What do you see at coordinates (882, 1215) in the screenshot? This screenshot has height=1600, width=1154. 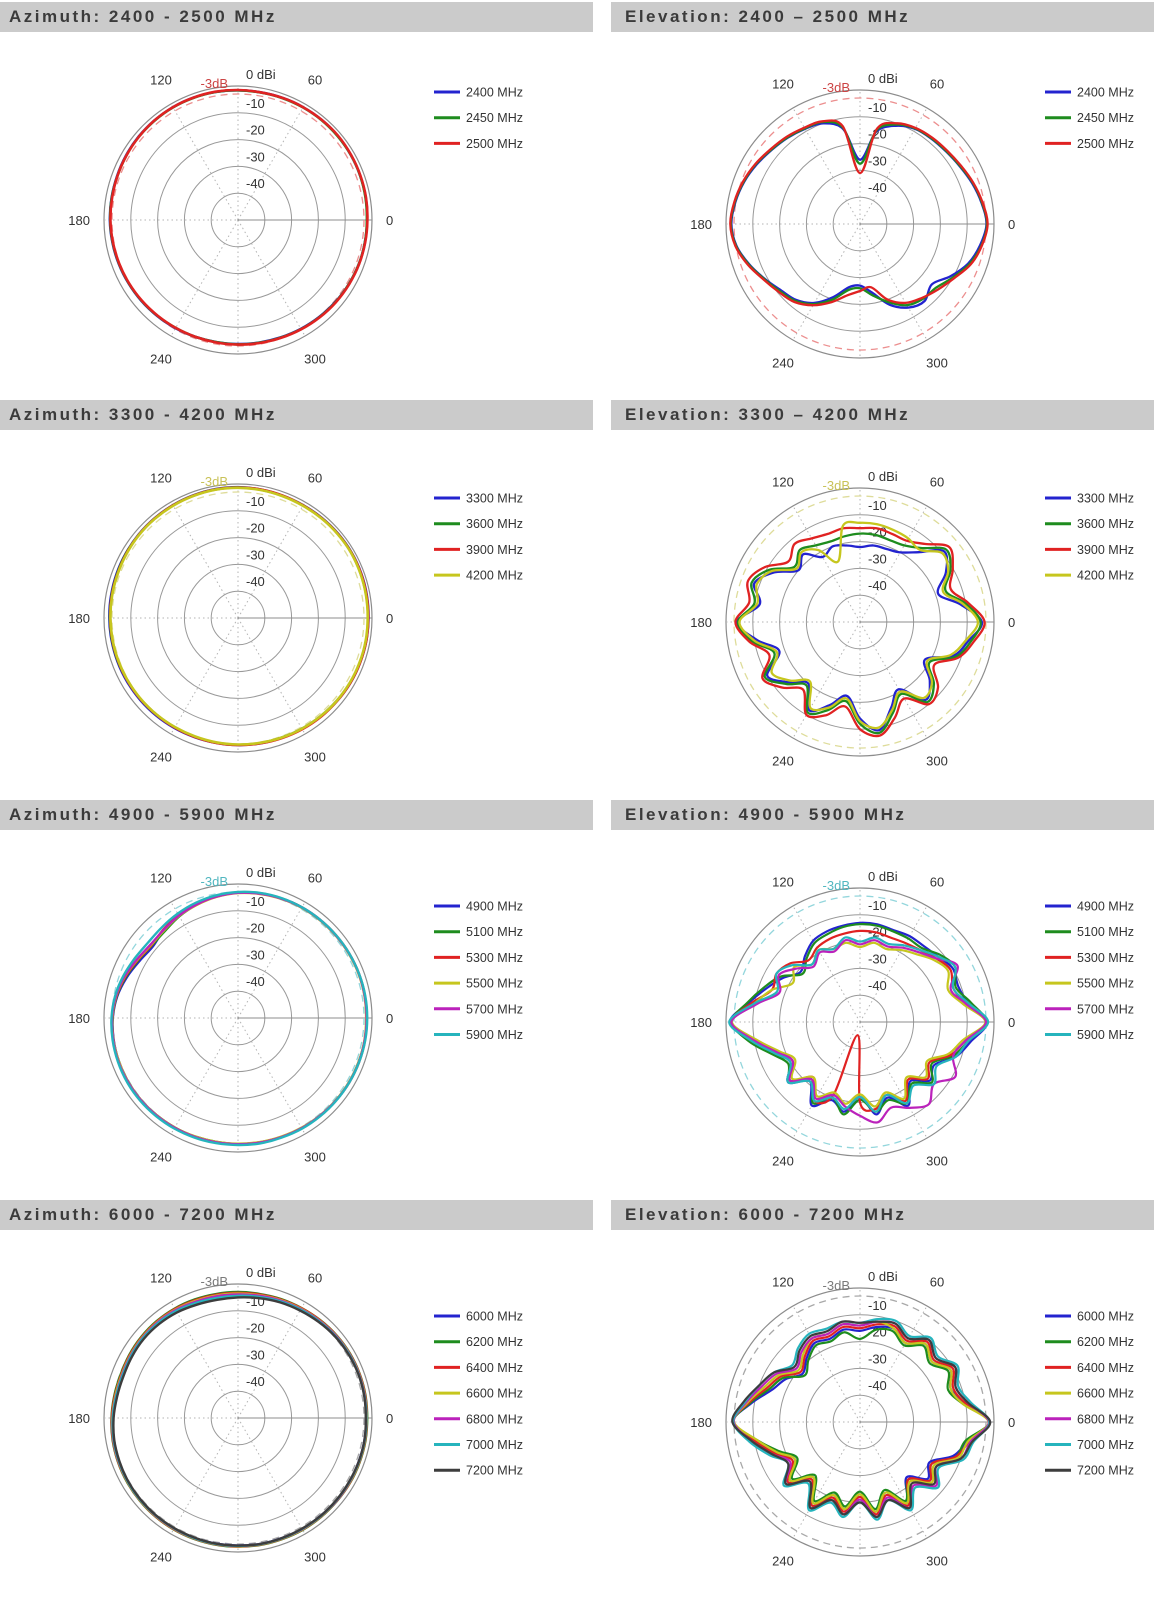 I see `section-header: Elevation: 6000 - 7200 MHz` at bounding box center [882, 1215].